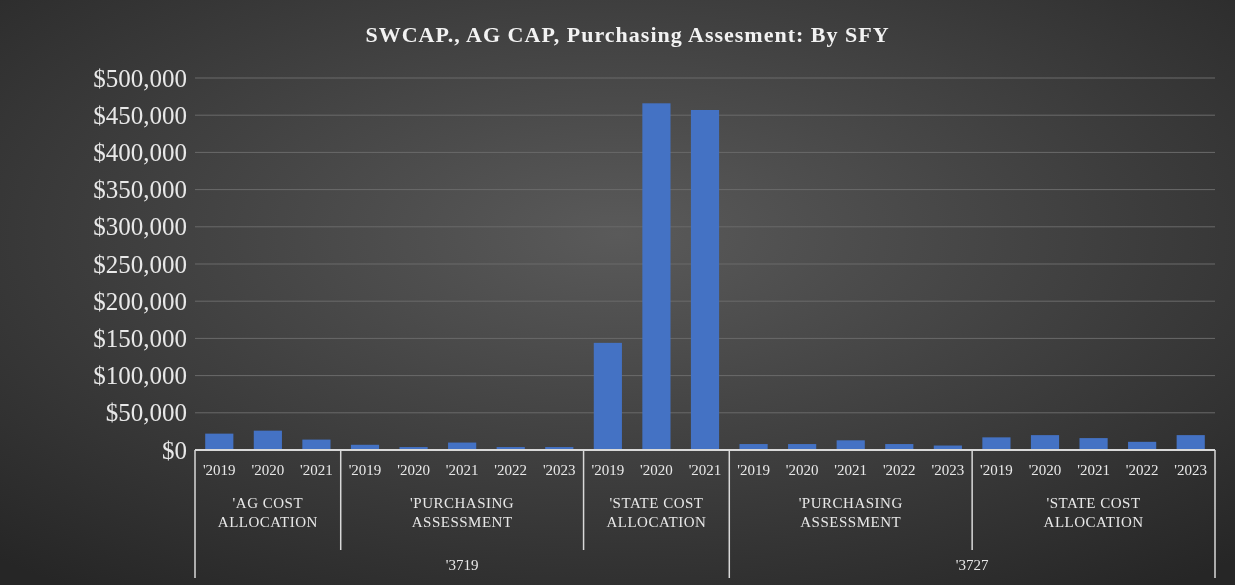 The width and height of the screenshot is (1235, 585). I want to click on text: '3719, so click(462, 565).